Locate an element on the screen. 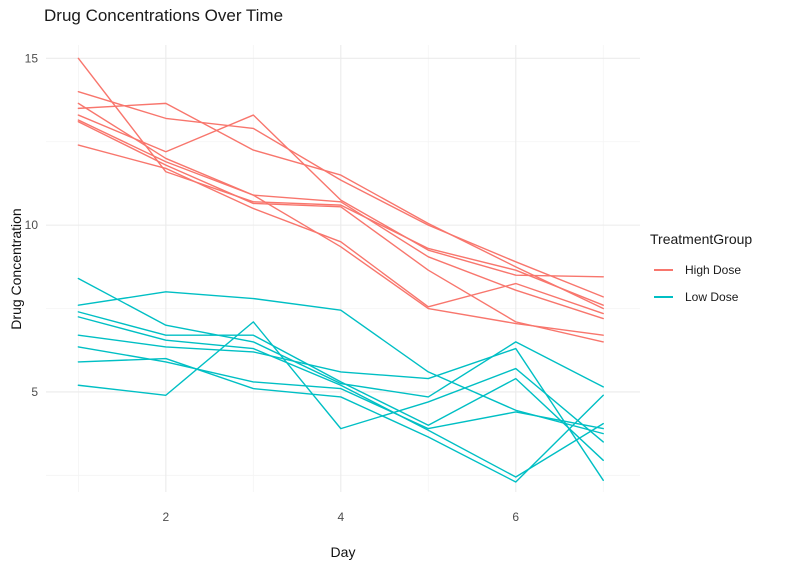 The width and height of the screenshot is (800, 571). legend-item-low-dose: Low Dose is located at coordinates (725, 297).